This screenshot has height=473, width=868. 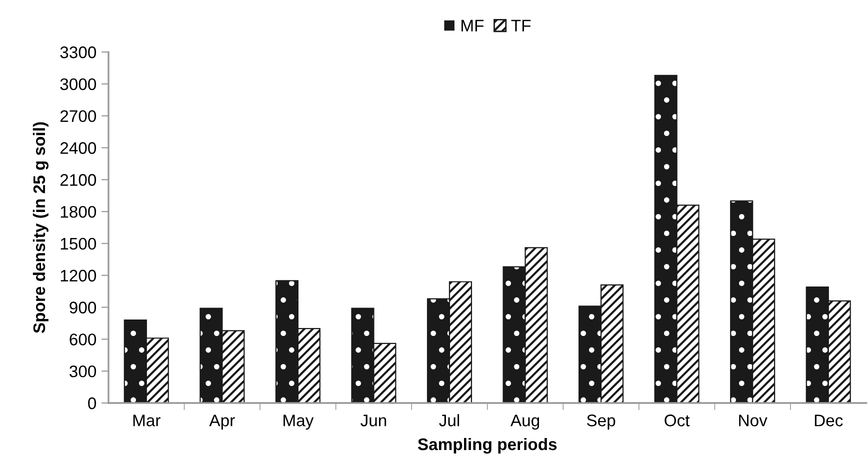 I want to click on x-tick-label: Jun, so click(x=373, y=420).